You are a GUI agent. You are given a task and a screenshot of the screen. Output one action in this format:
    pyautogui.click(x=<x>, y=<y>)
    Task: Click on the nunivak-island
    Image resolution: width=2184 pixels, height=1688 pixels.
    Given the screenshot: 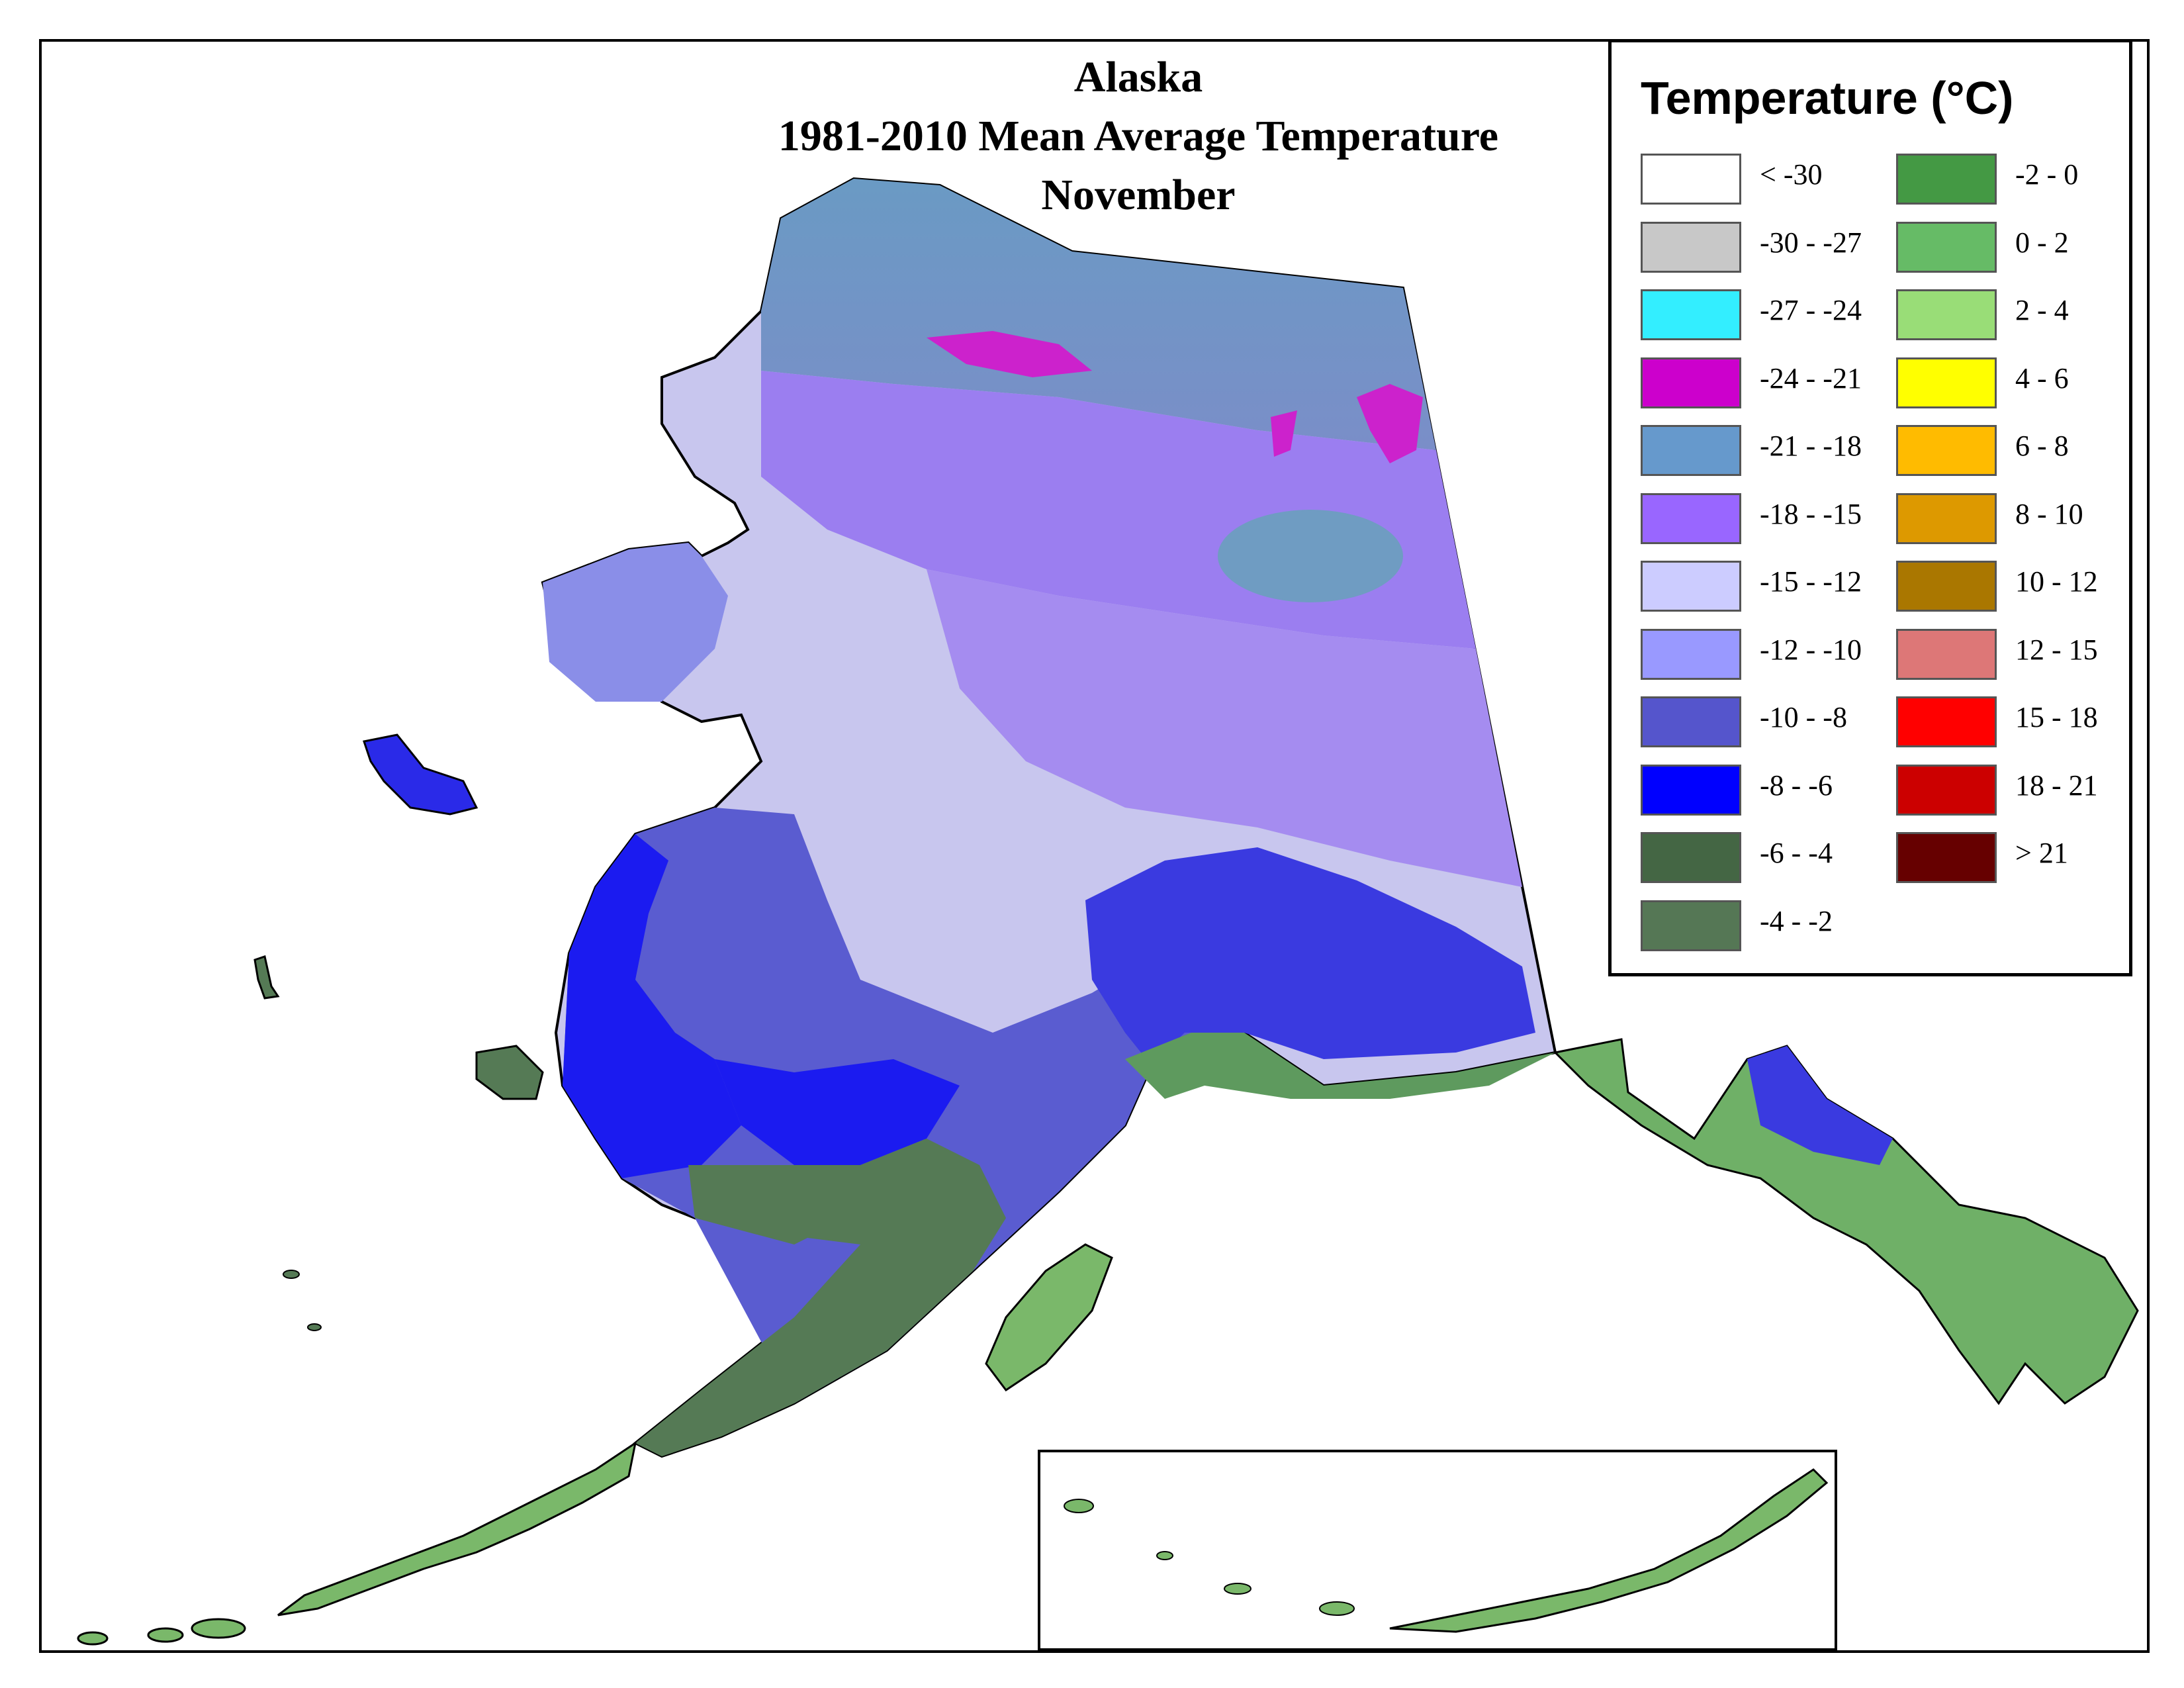 What is the action you would take?
    pyautogui.click(x=509, y=1072)
    